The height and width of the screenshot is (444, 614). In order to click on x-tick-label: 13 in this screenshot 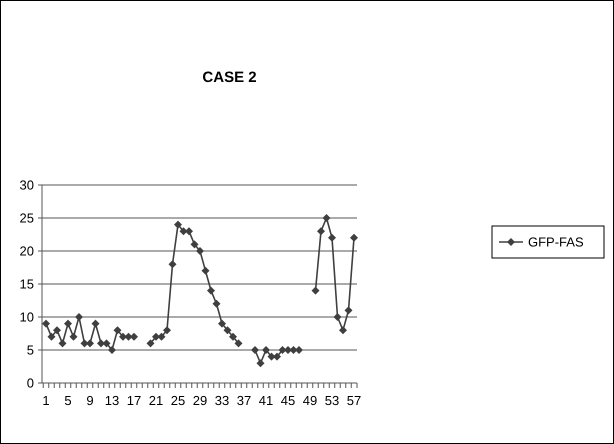, I will do `click(112, 400)`.